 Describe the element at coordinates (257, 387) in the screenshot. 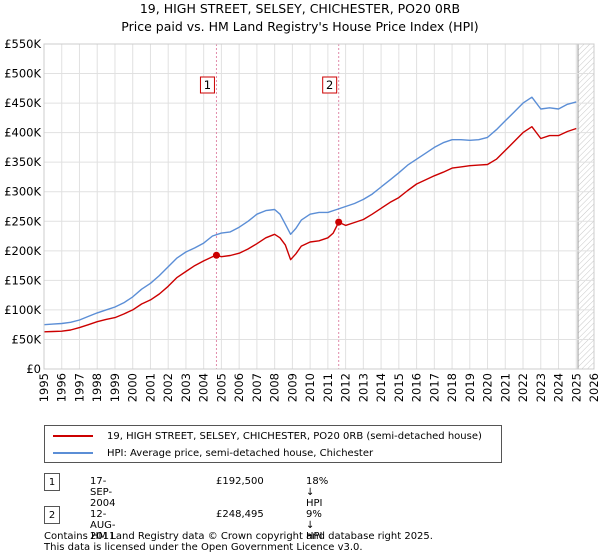

I see `x-tick-label: 2007` at that location.